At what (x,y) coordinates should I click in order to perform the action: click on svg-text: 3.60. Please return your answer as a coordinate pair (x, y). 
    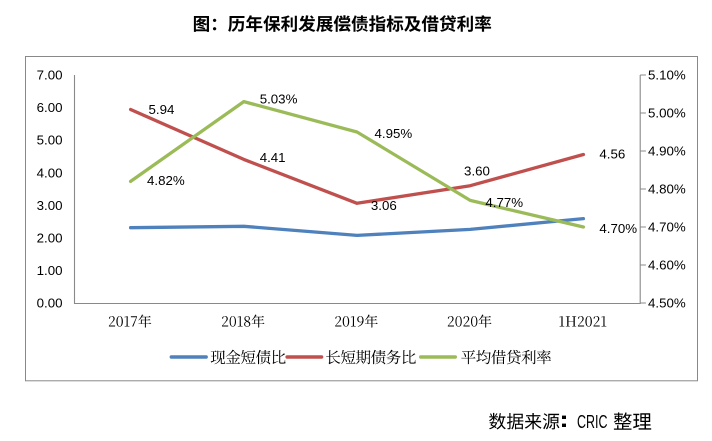
    Looking at the image, I should click on (477, 170).